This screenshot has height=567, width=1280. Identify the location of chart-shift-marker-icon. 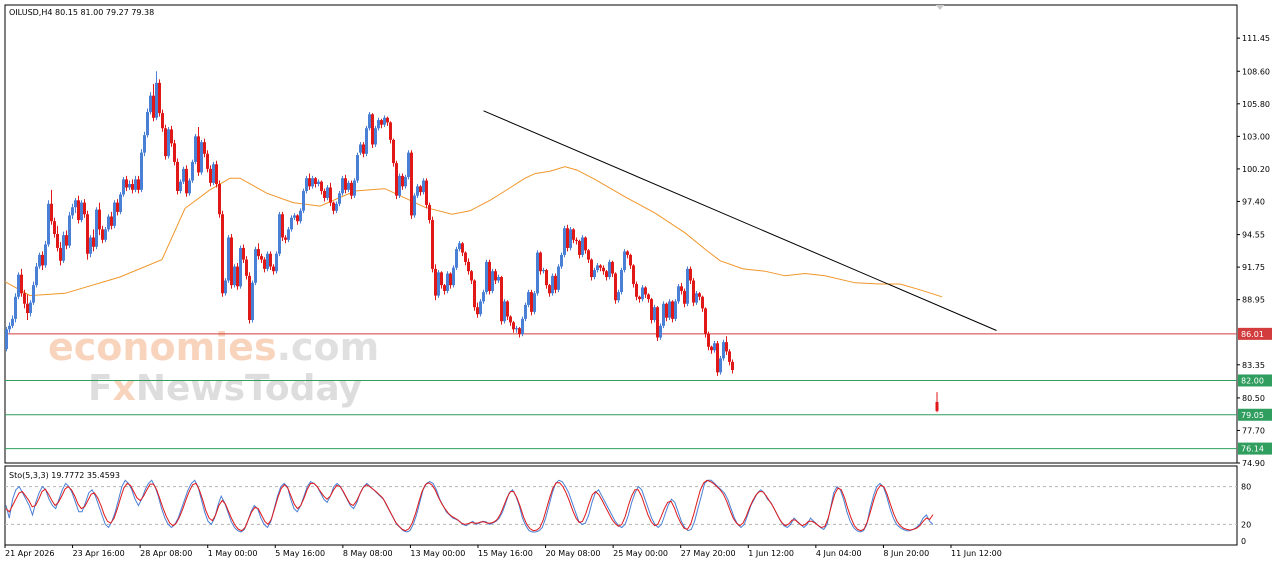
(940, 7).